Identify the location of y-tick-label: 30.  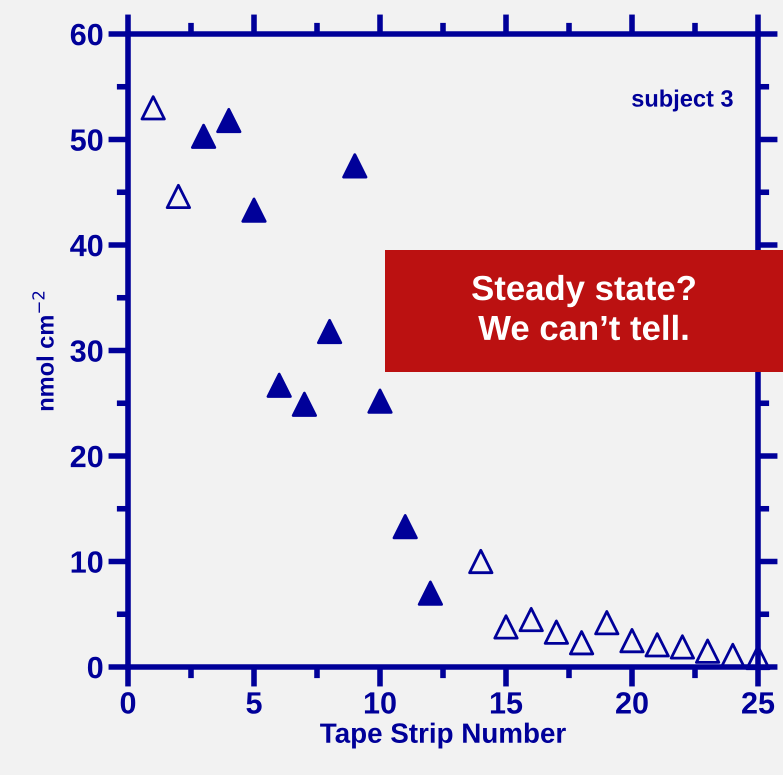
(86, 351).